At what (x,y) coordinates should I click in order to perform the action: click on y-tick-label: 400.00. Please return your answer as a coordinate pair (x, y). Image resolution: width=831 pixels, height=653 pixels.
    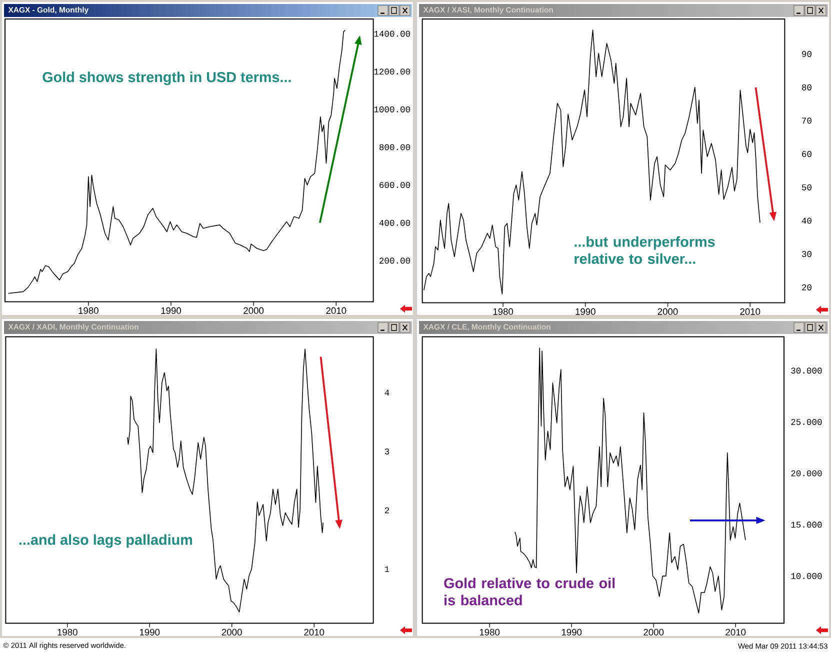
    Looking at the image, I should click on (394, 223).